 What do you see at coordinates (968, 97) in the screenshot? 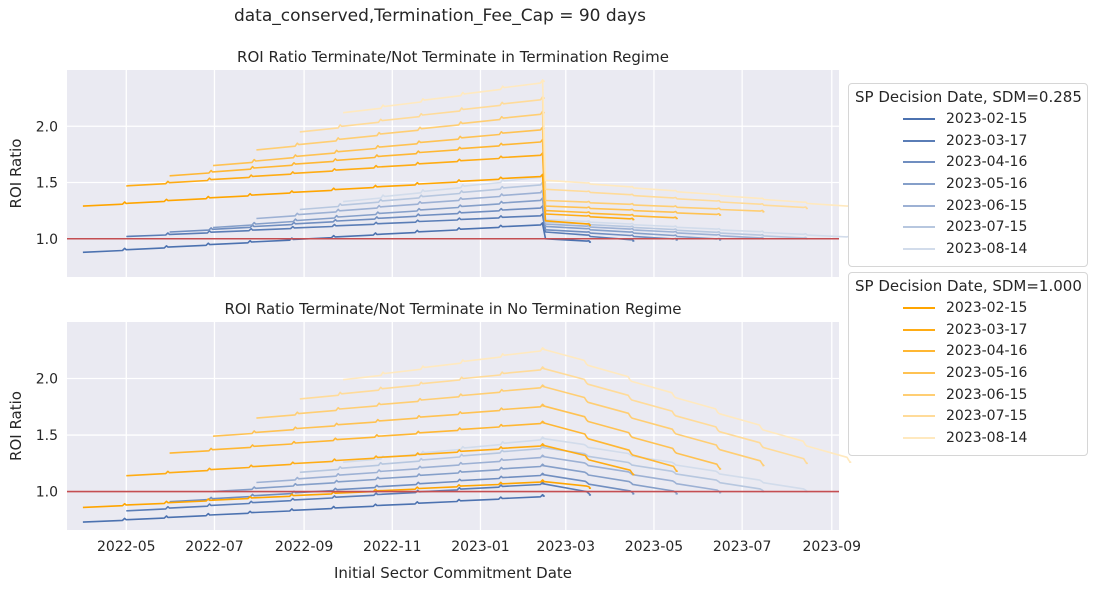
I see `legend-title: SP Decision Date, SDM=0.285` at bounding box center [968, 97].